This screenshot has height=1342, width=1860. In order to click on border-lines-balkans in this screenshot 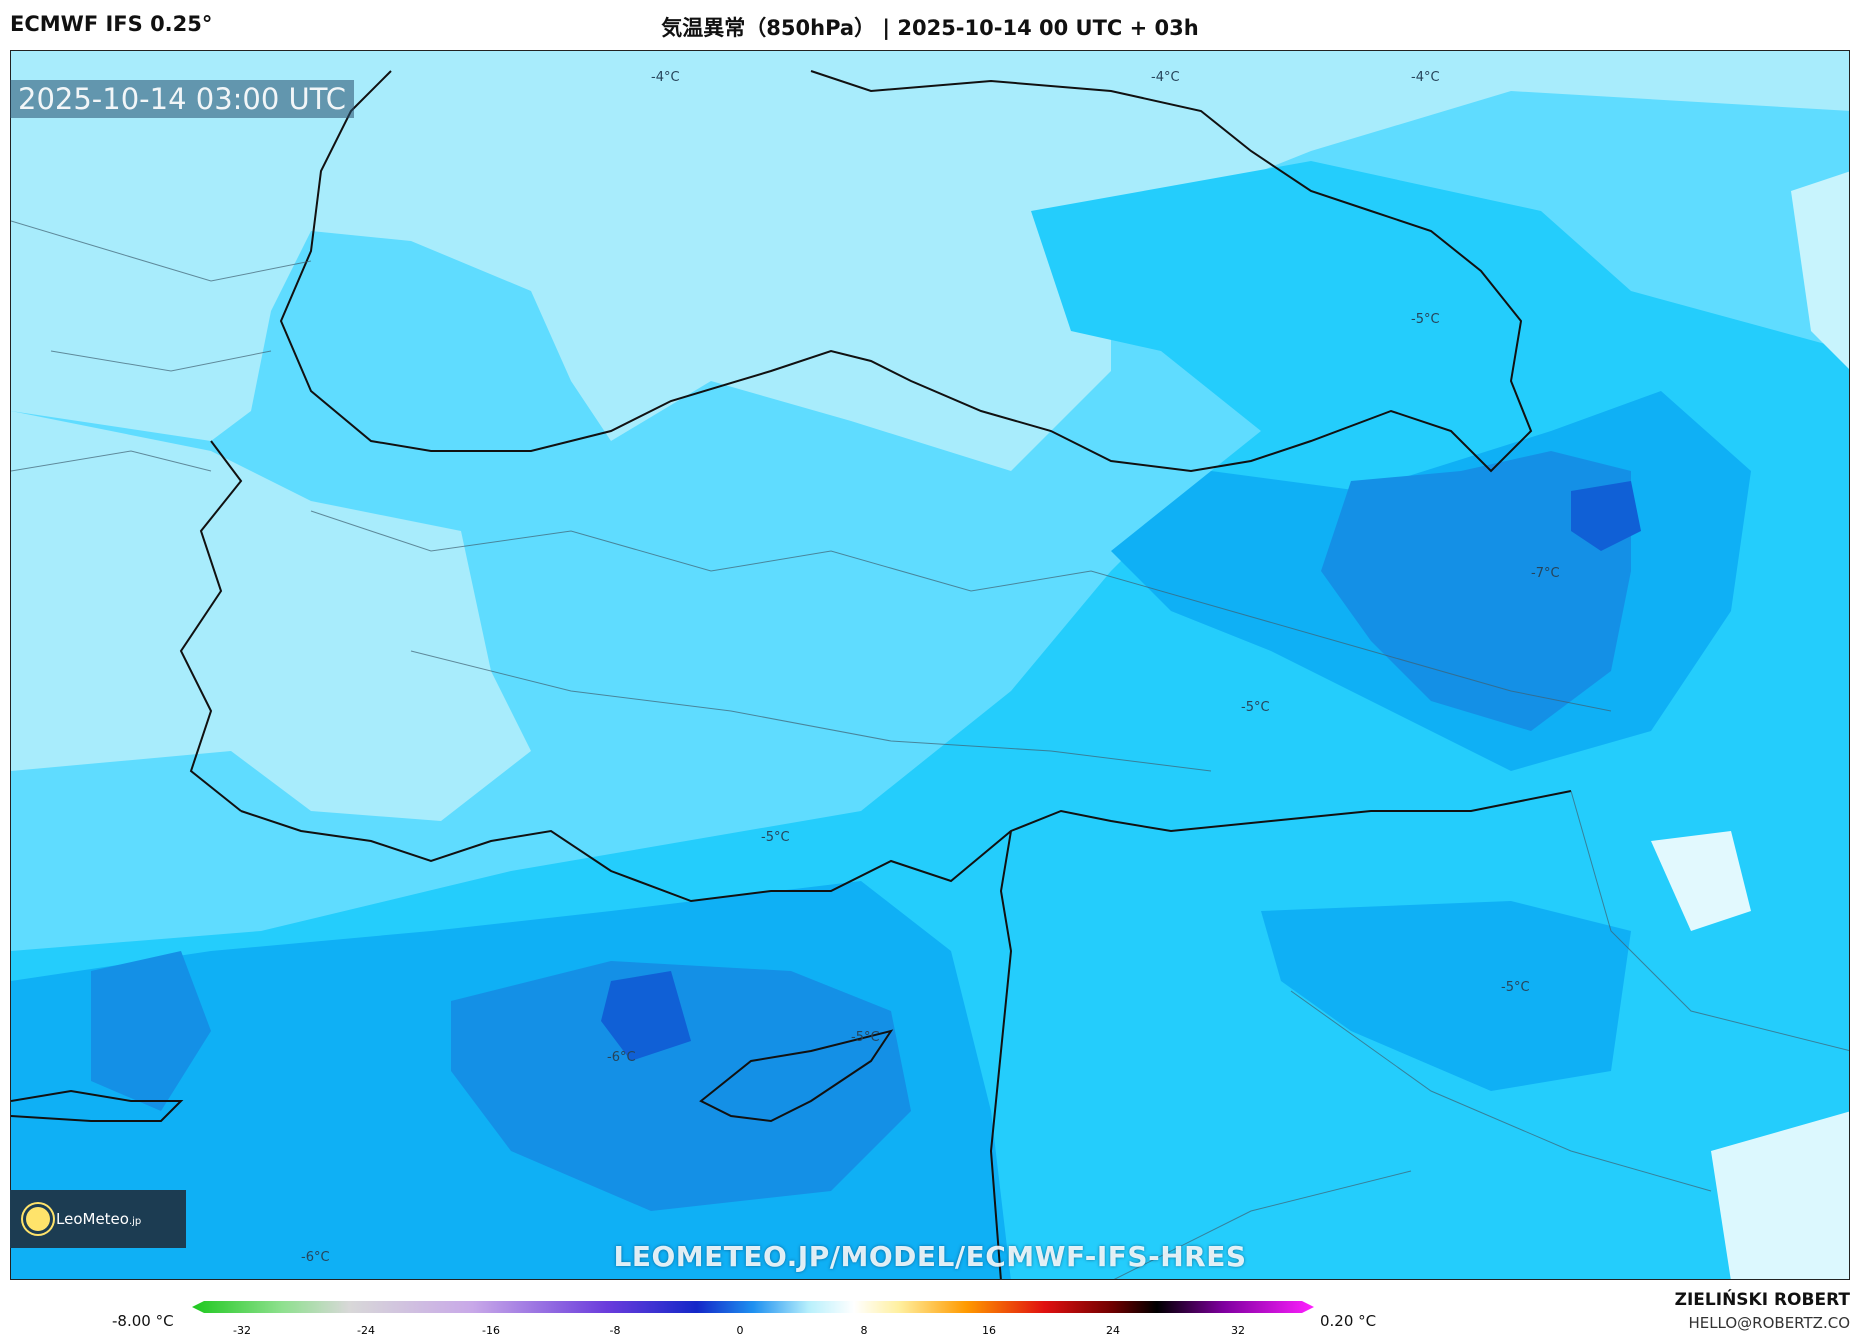, I will do `click(161, 346)`.